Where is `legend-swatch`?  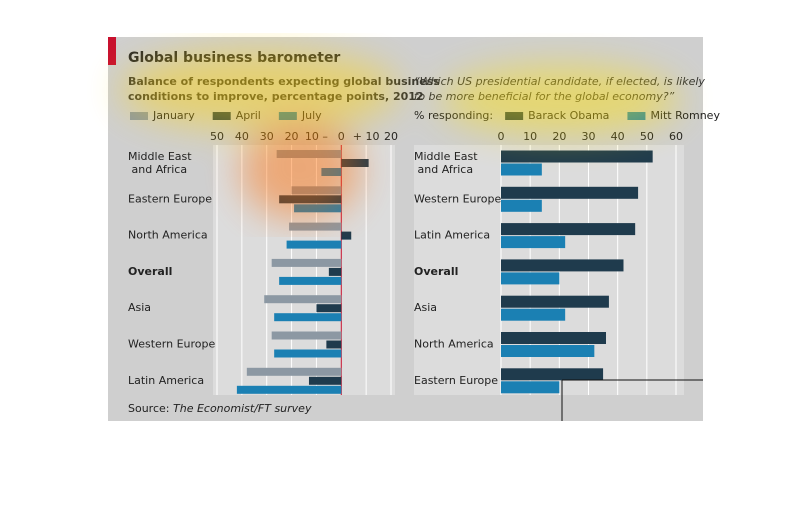
legend-swatch is located at coordinates (139, 116).